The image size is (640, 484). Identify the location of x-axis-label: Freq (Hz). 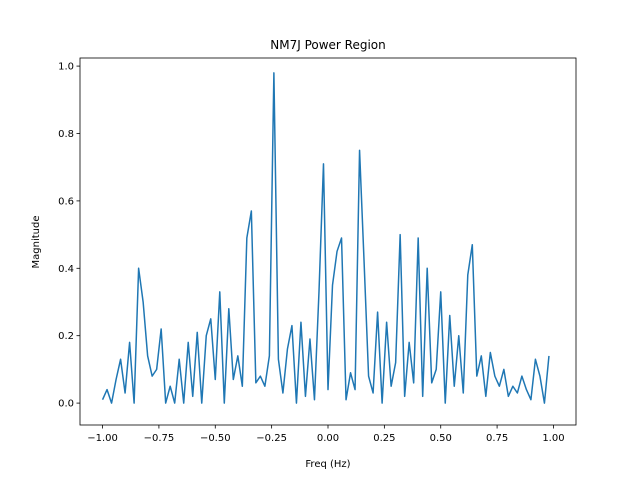
(327, 464).